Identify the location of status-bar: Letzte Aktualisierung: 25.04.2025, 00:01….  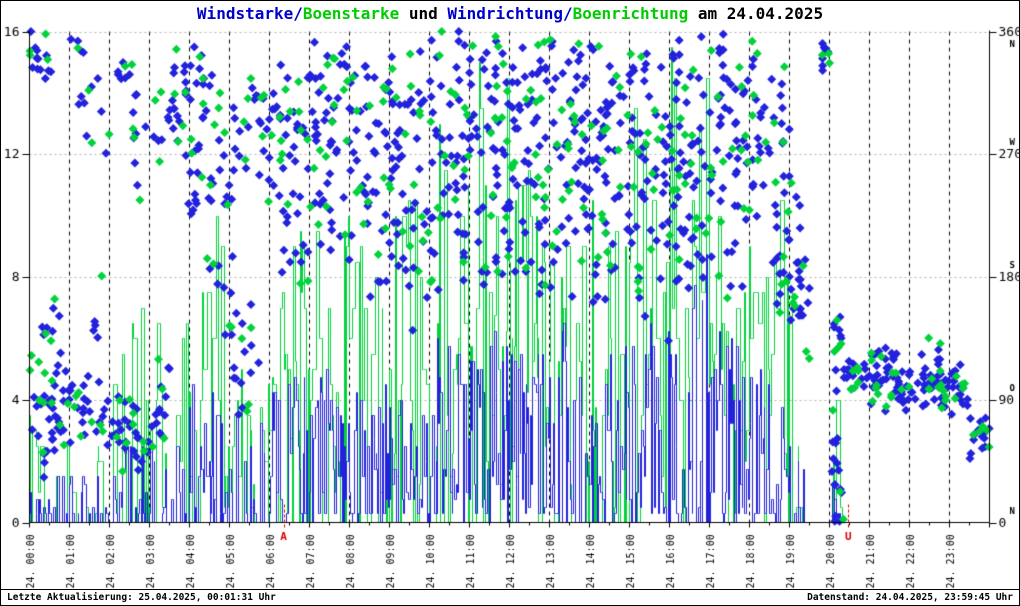
(510, 597).